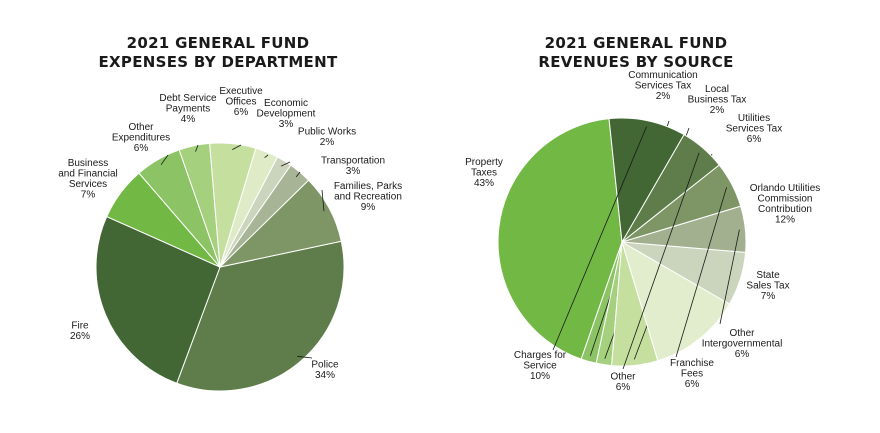 The width and height of the screenshot is (880, 433). Describe the element at coordinates (286, 114) in the screenshot. I see `slice-label-economic-development: Economic Development 3%` at that location.